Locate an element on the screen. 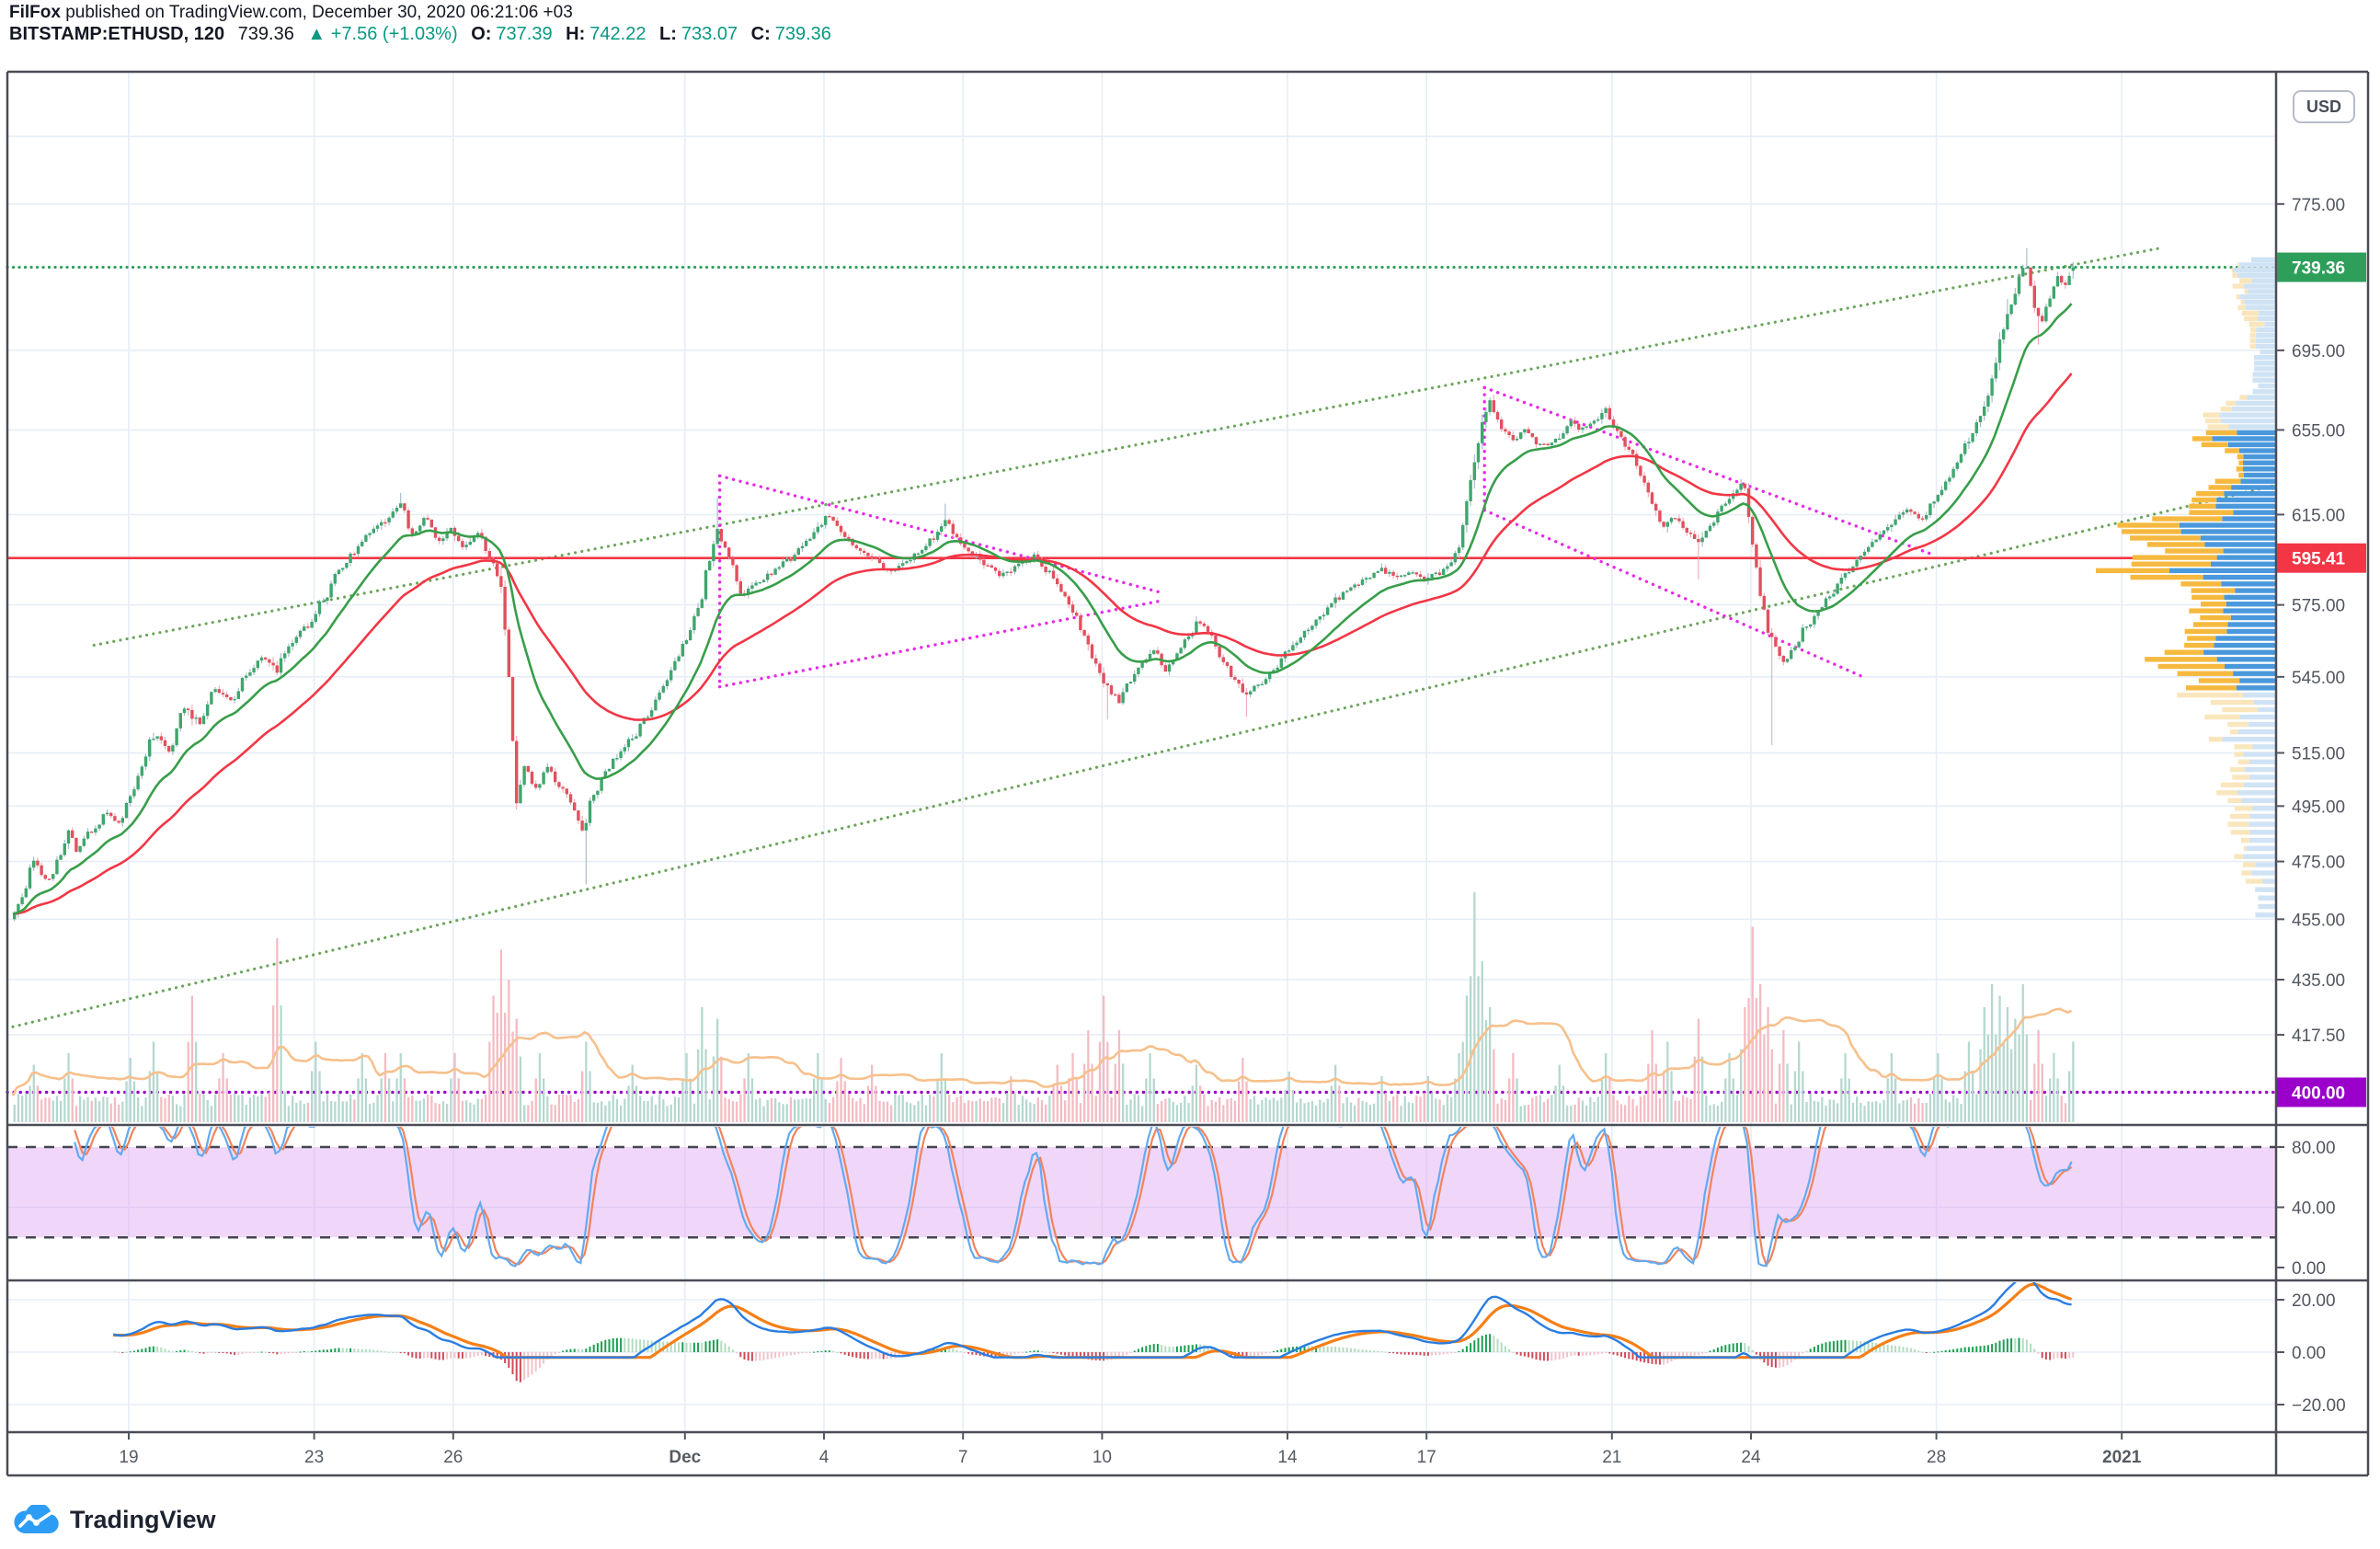 The width and height of the screenshot is (2380, 1549). symbol-last-price: 739.36 is located at coordinates (265, 34).